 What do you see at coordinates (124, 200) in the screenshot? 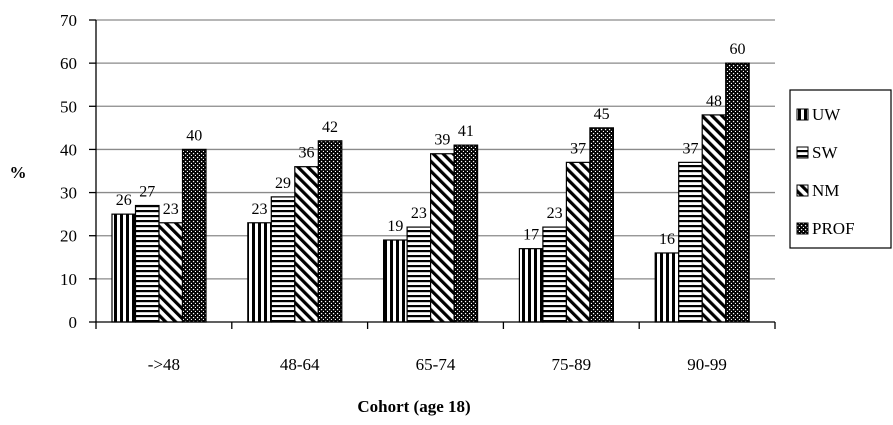
I see `bar-value-label: 26` at bounding box center [124, 200].